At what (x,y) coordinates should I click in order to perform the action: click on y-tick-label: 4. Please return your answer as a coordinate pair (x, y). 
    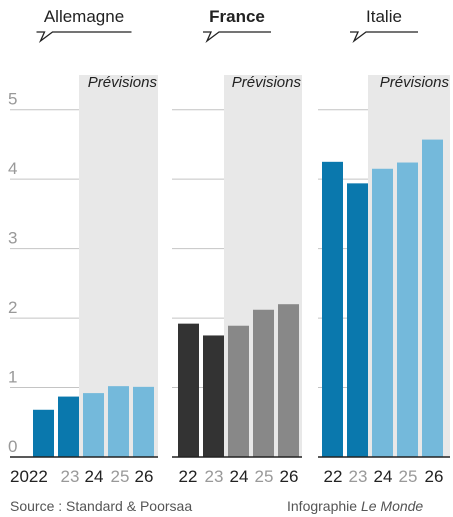
    Looking at the image, I should click on (12, 168).